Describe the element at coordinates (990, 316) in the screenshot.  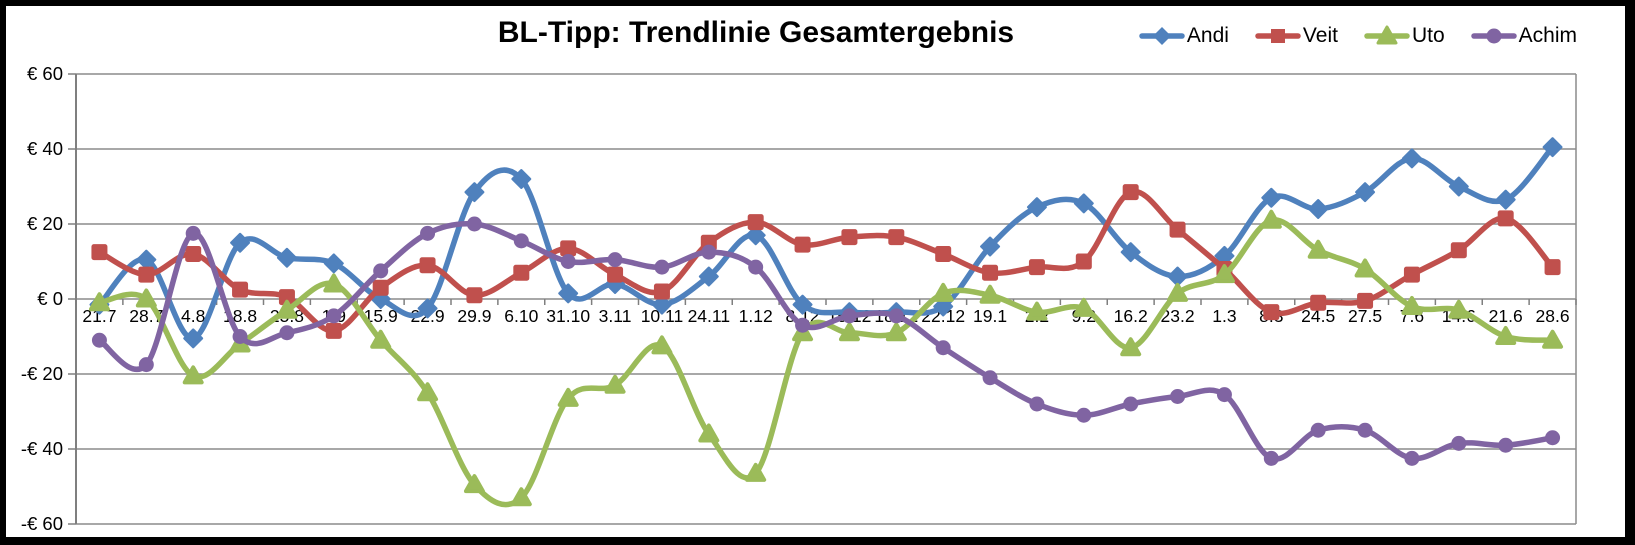
I see `x-tick-label: 19.1` at that location.